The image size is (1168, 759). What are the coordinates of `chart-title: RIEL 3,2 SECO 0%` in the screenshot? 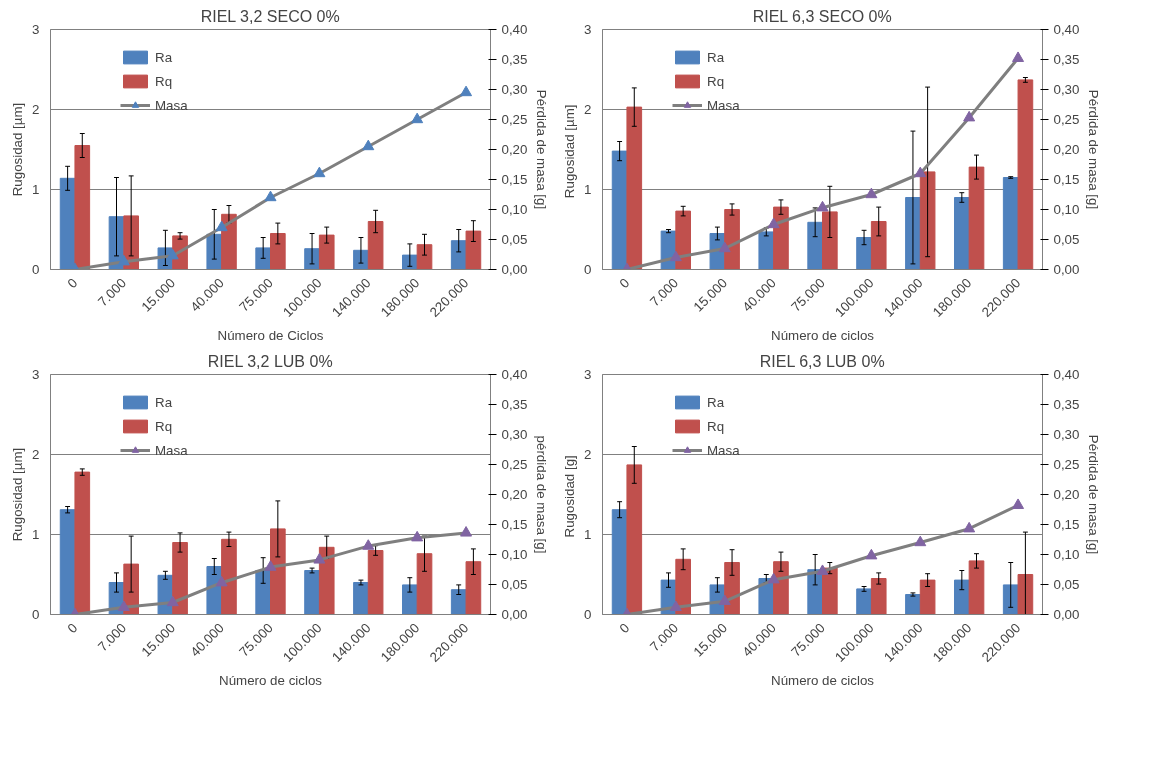 It's located at (270, 16).